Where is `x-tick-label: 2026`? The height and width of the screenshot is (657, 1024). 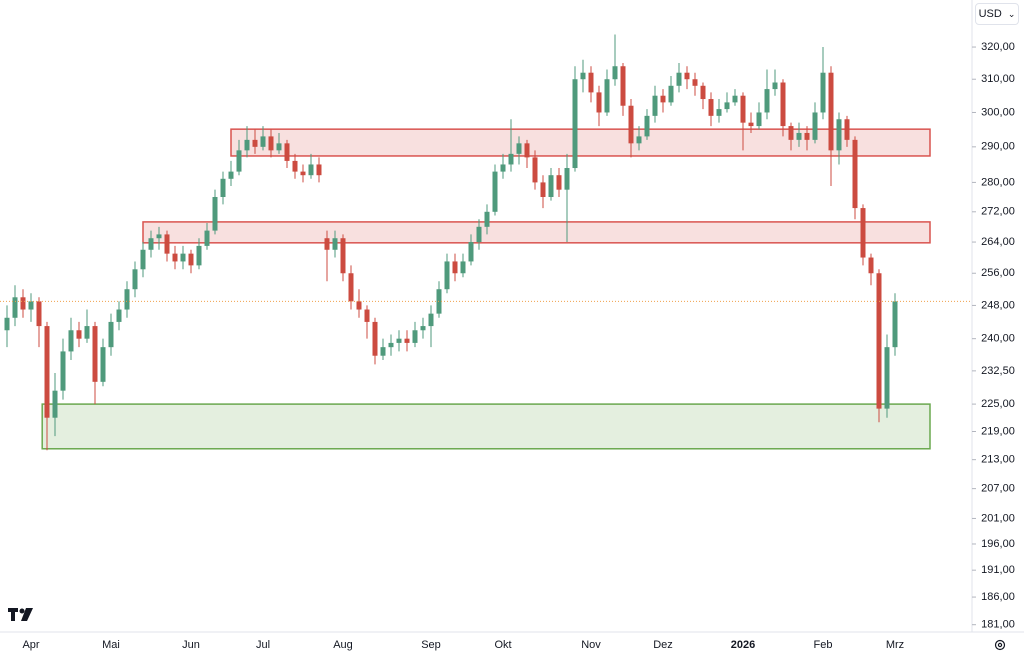
x-tick-label: 2026 is located at coordinates (743, 645).